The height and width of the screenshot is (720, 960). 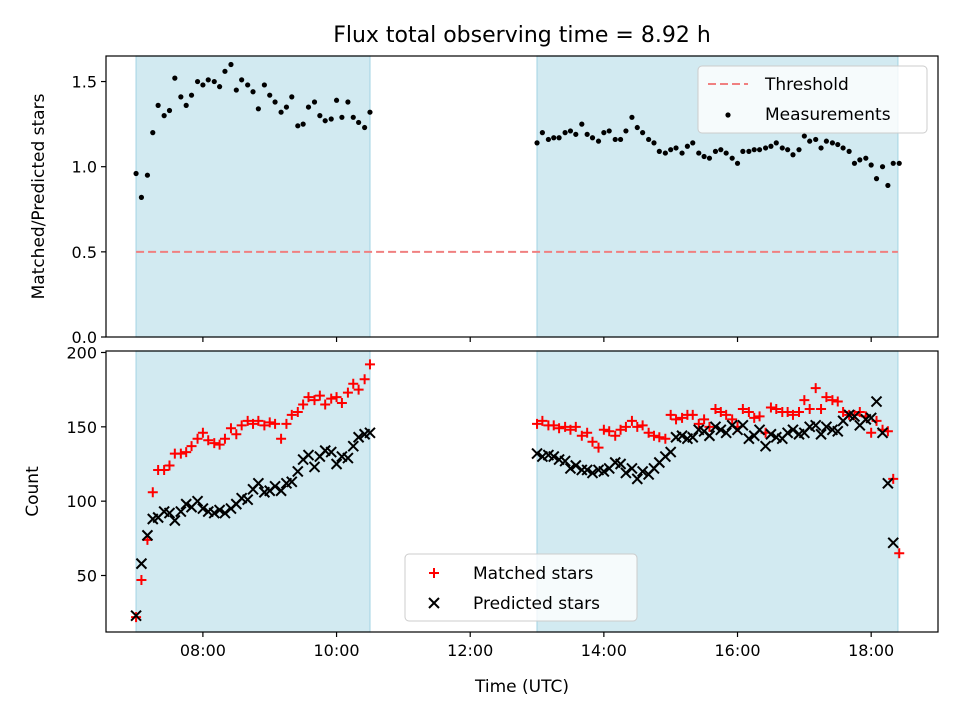 I want to click on x-tick-label: 12:00, so click(x=470, y=650).